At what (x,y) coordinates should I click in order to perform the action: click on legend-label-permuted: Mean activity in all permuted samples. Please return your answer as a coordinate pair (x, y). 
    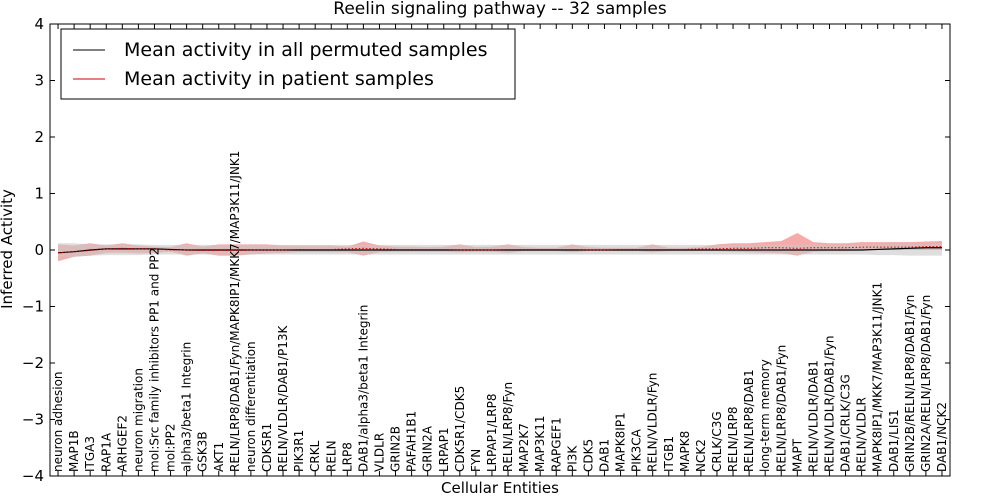
    Looking at the image, I should click on (305, 50).